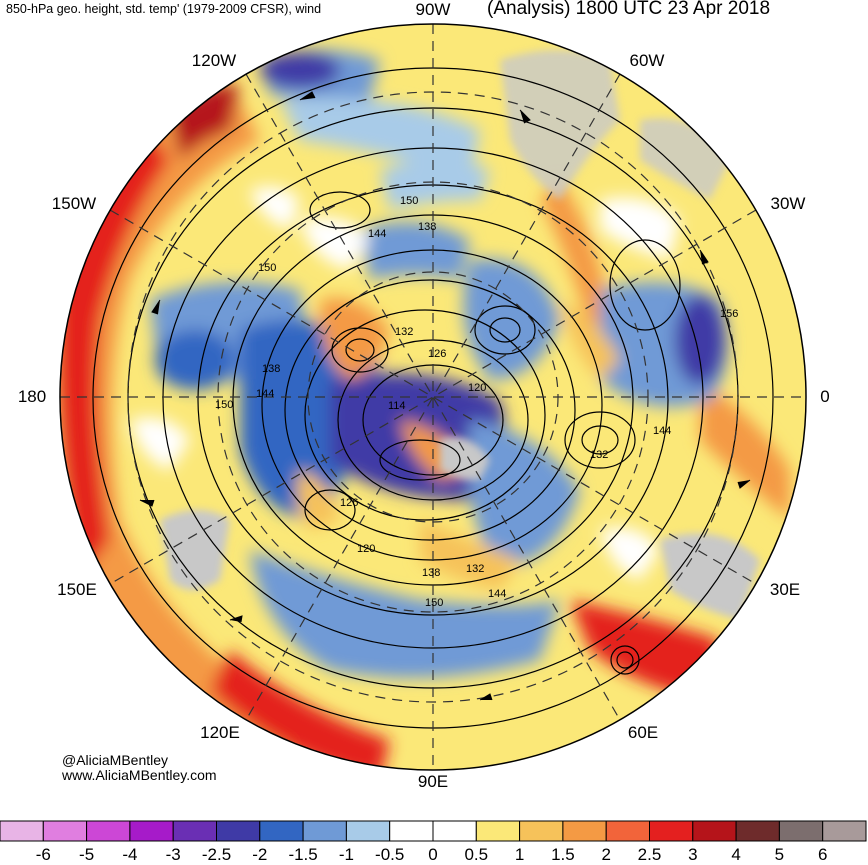 The image size is (868, 865). Describe the element at coordinates (214, 60) in the screenshot. I see `lon-label-120w: 120W` at that location.